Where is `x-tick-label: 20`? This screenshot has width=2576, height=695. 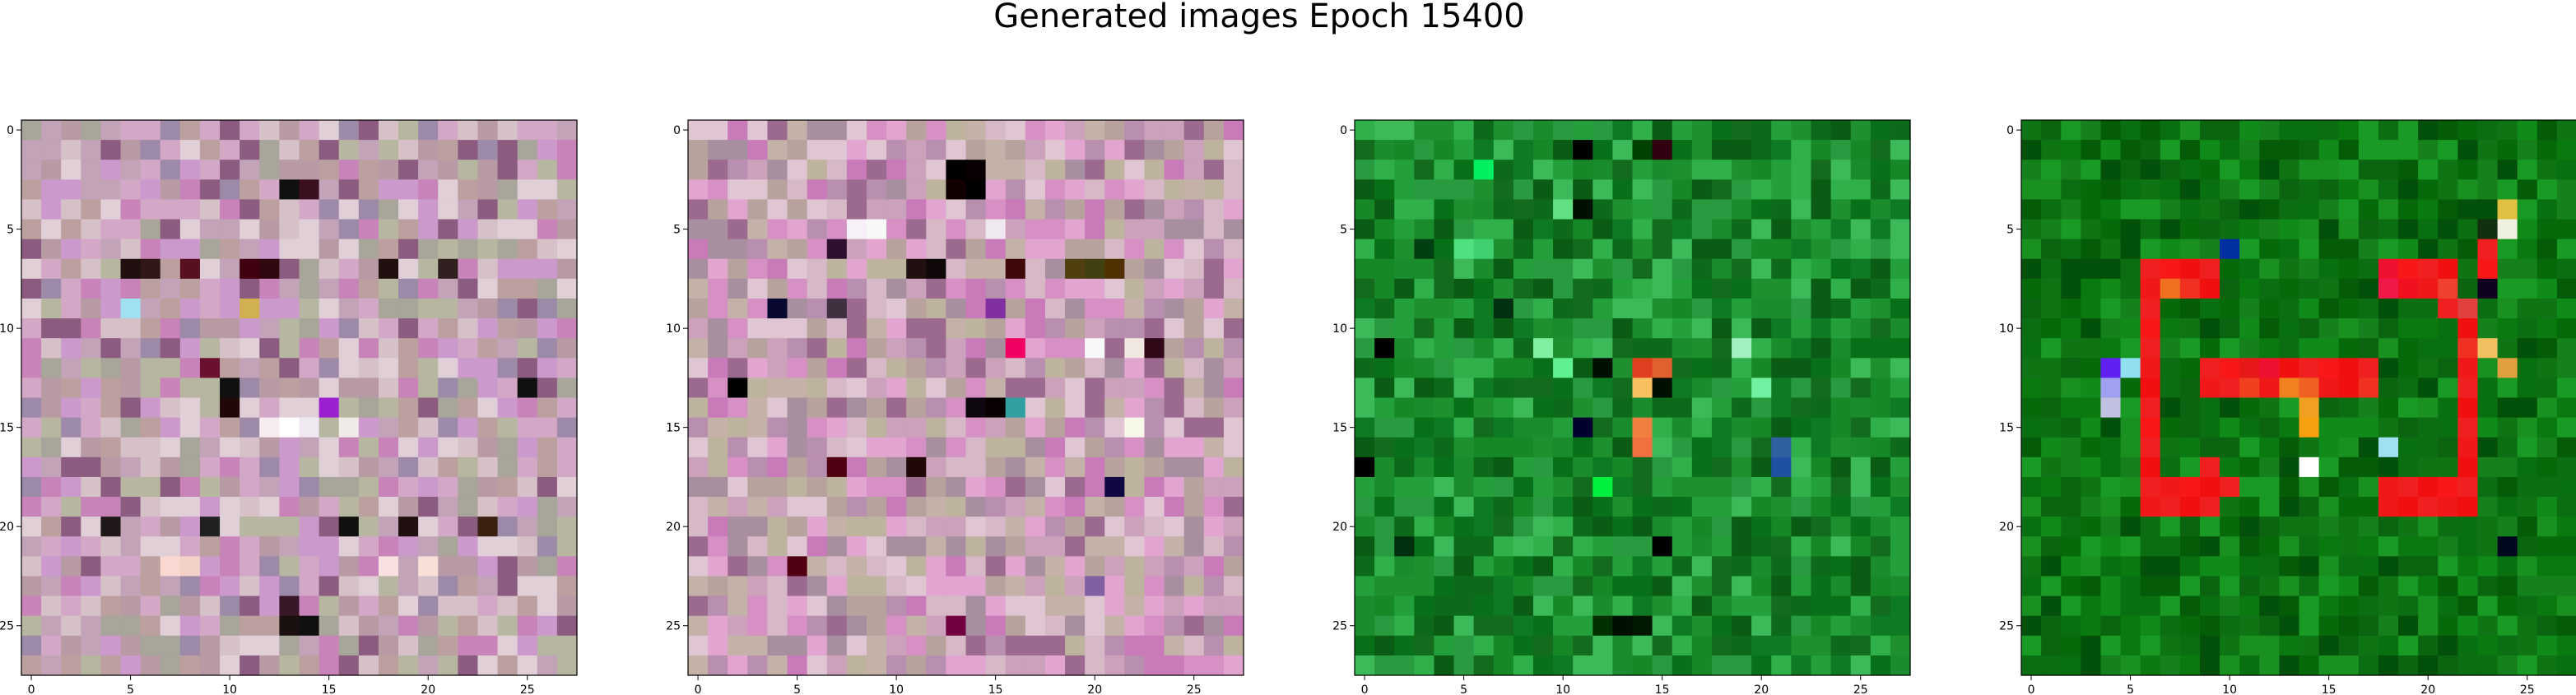
x-tick-label: 20 is located at coordinates (2427, 689).